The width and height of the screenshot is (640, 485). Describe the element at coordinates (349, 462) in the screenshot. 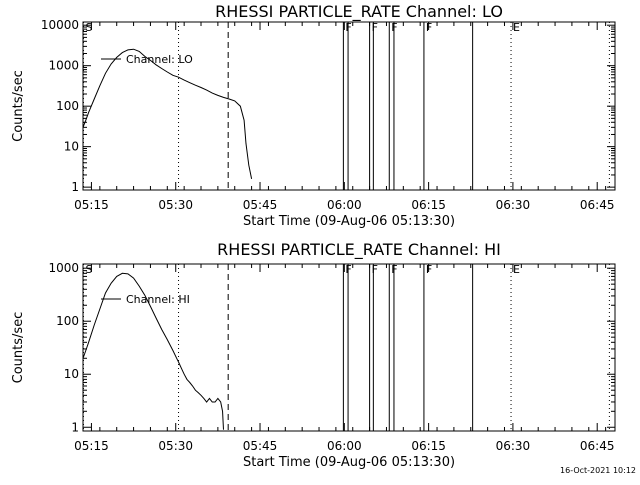

I see `x-axis-label-hi: Start Time (09-Aug-06 05:13:30)` at that location.